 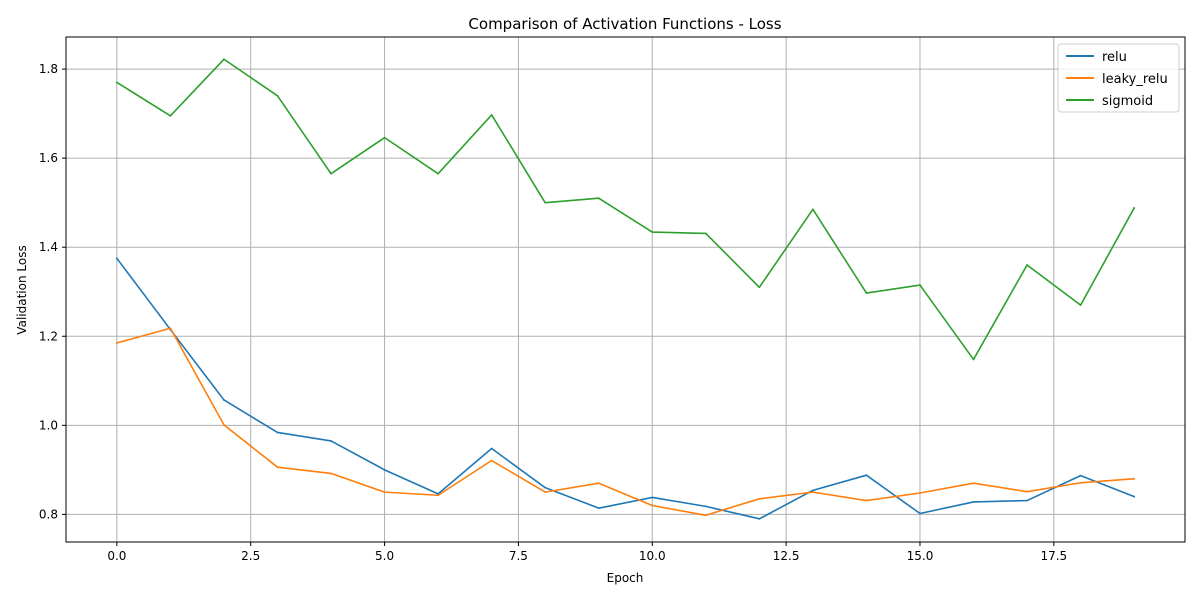 I want to click on y-tick-label: 1.6, so click(x=48, y=158).